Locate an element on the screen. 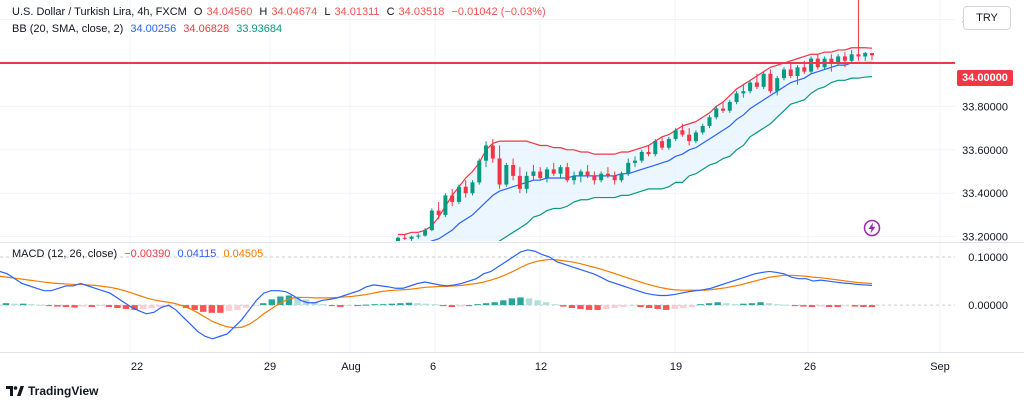 This screenshot has height=408, width=1024. price-axis-label: 33.80000 is located at coordinates (985, 107).